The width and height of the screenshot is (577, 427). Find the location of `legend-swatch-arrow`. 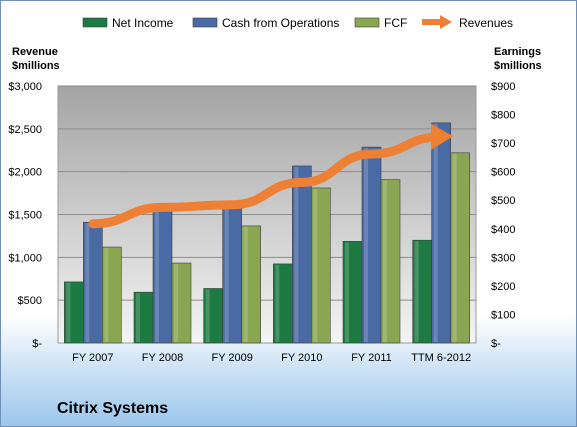

legend-swatch-arrow is located at coordinates (446, 22).